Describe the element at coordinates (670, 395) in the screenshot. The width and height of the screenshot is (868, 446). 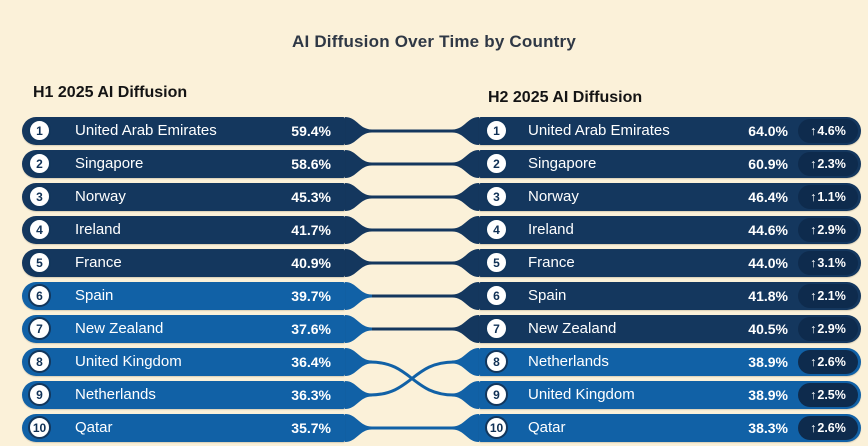
I see `h2-row-united-kingdom: 9 United Kingdom 38.9% ↑ 2.5%` at that location.